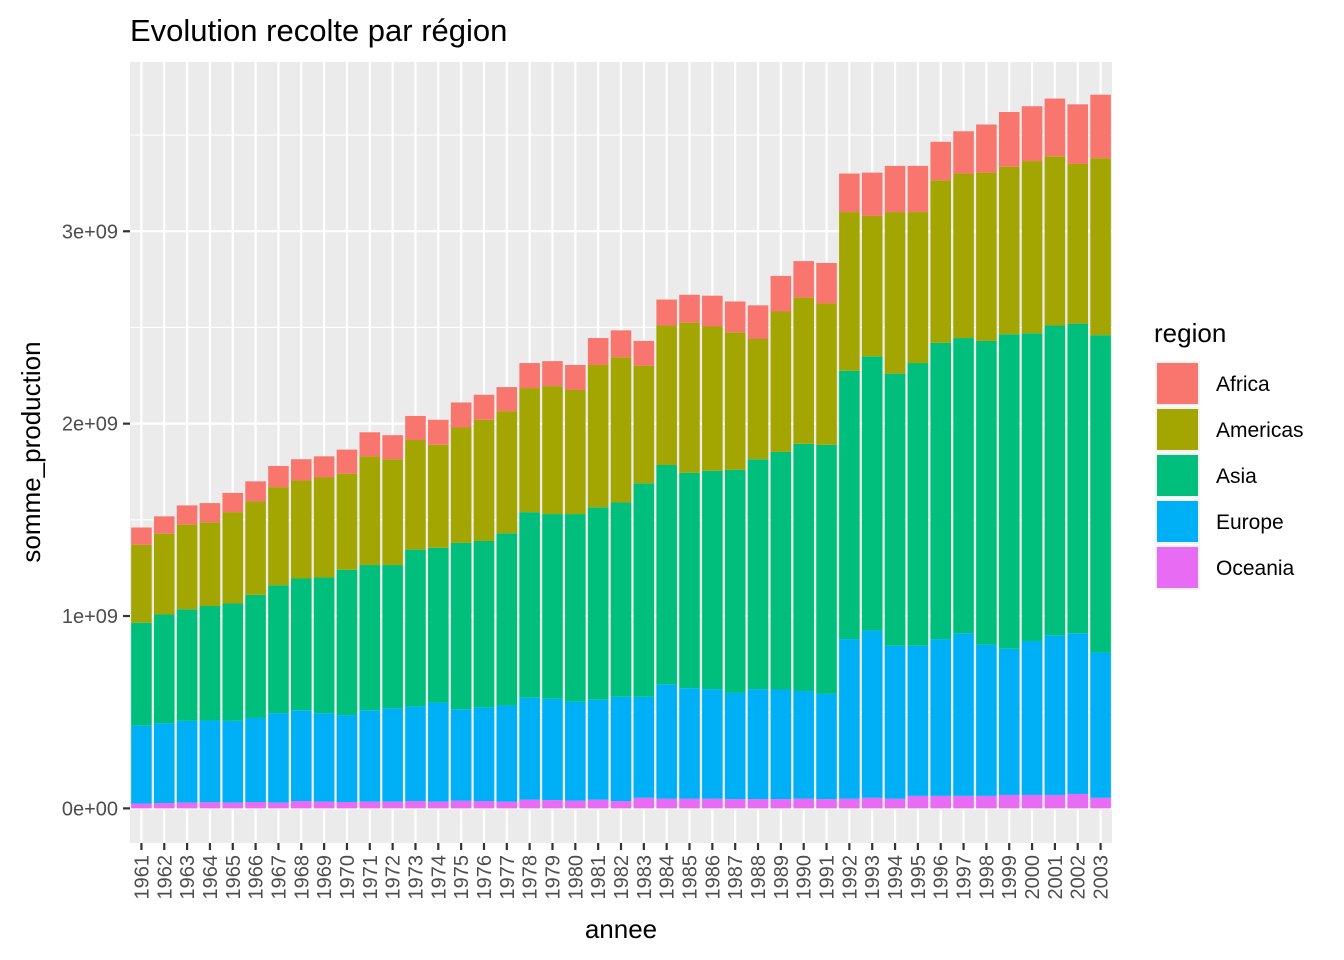  I want to click on x-tick-label: 1967, so click(279, 877).